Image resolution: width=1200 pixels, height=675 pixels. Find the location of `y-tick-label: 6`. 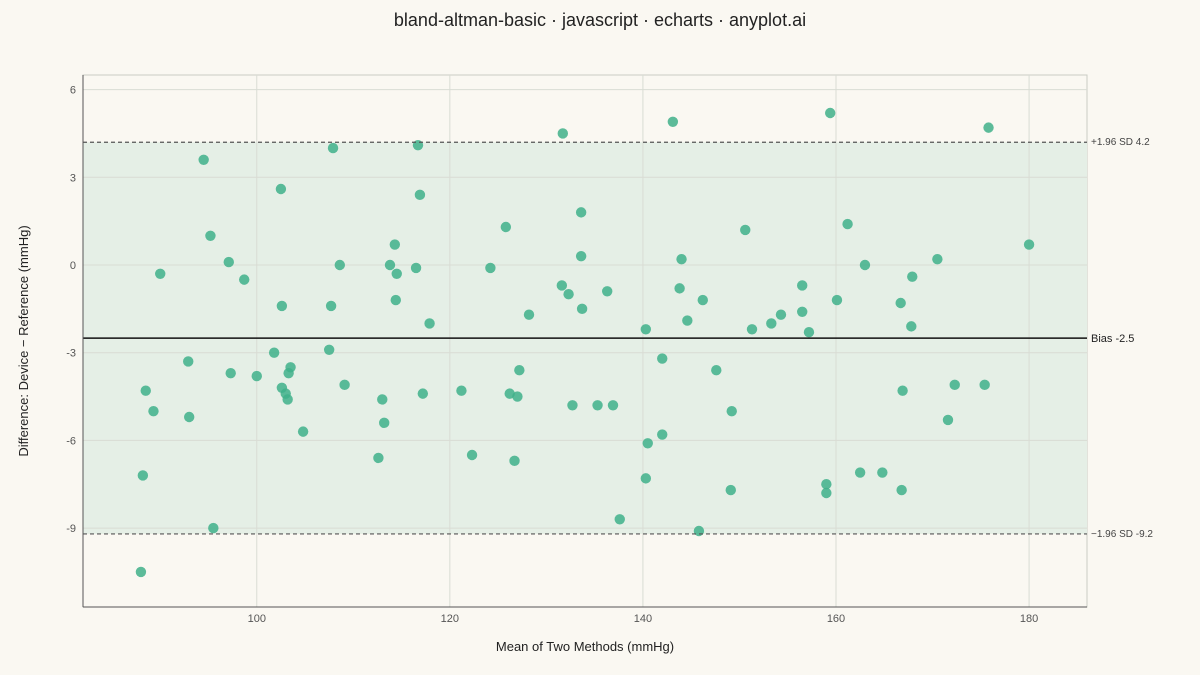

y-tick-label: 6 is located at coordinates (73, 91).